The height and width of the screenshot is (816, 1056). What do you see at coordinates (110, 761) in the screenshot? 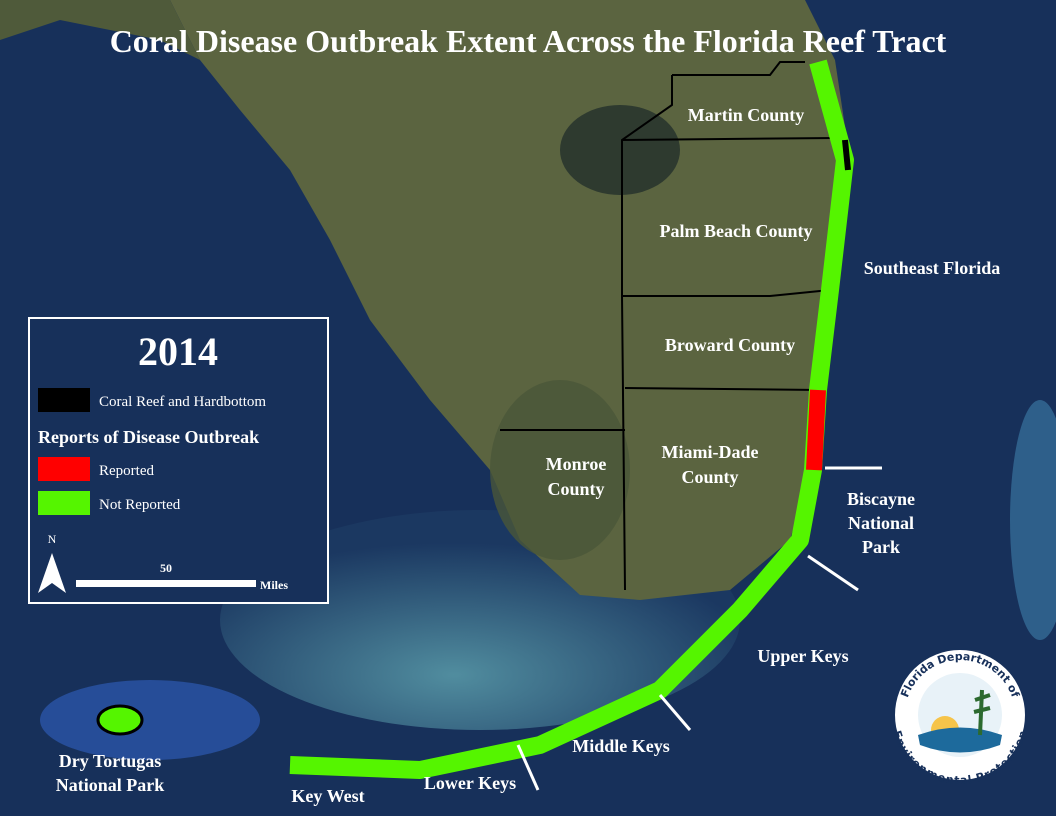
I see `label-line: Dry Tortugas` at bounding box center [110, 761].